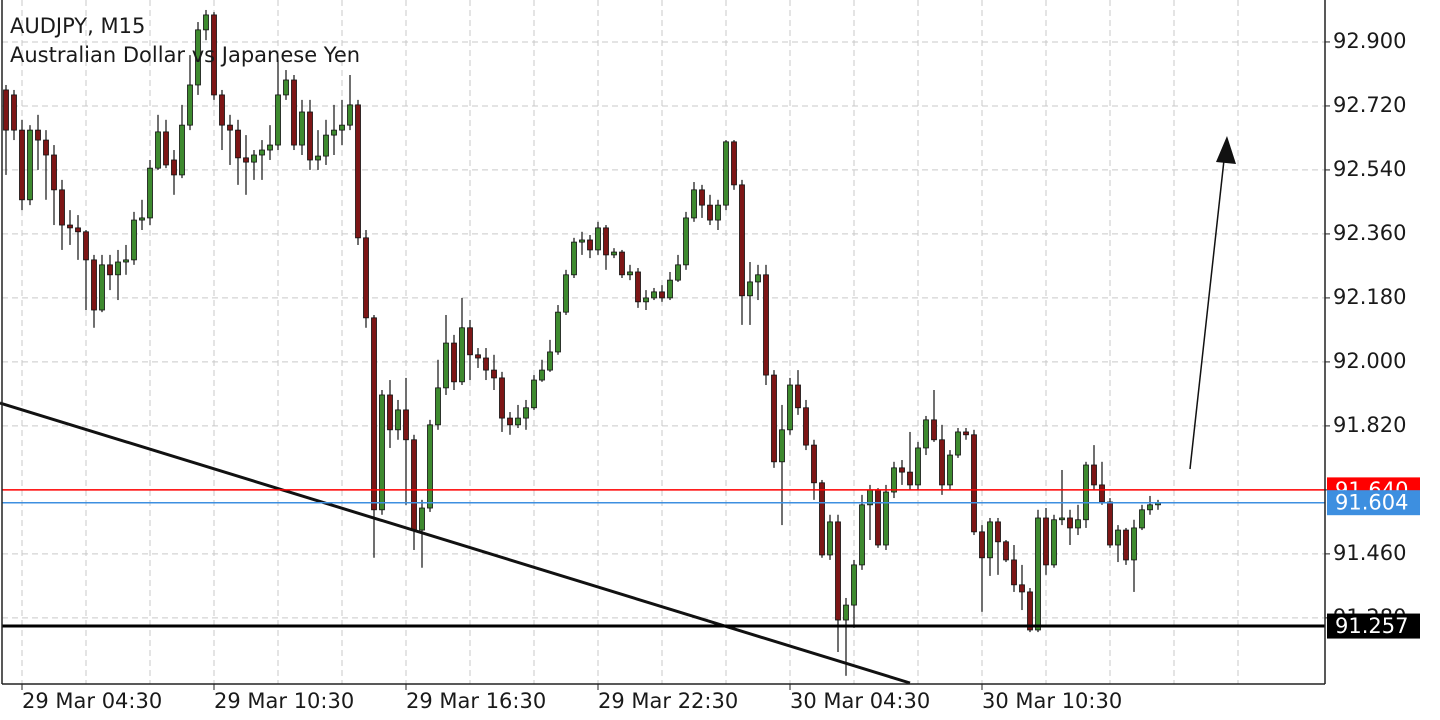 This screenshot has height=720, width=1440. What do you see at coordinates (92, 701) in the screenshot?
I see `x-tick-label: 29 Mar 04:30` at bounding box center [92, 701].